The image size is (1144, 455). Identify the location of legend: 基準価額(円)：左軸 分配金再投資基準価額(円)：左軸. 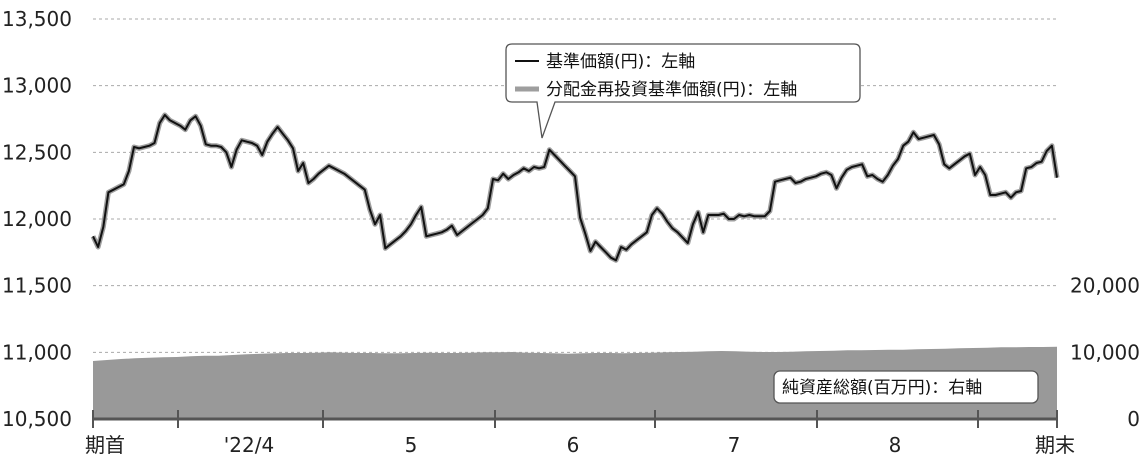
(683, 91).